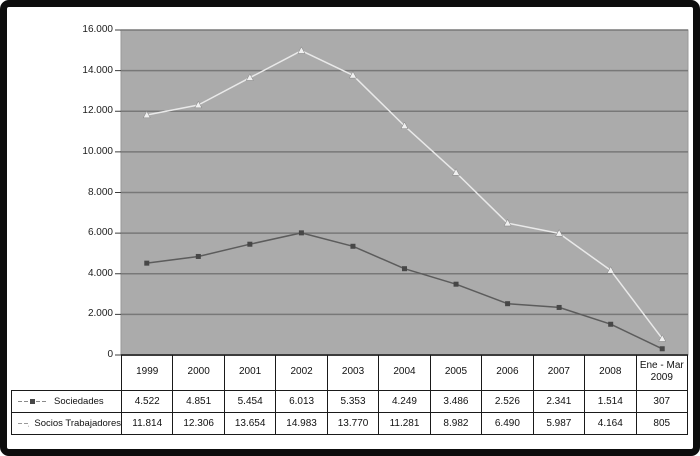 The width and height of the screenshot is (700, 456). What do you see at coordinates (404, 423) in the screenshot?
I see `value-cell: 11.281` at bounding box center [404, 423].